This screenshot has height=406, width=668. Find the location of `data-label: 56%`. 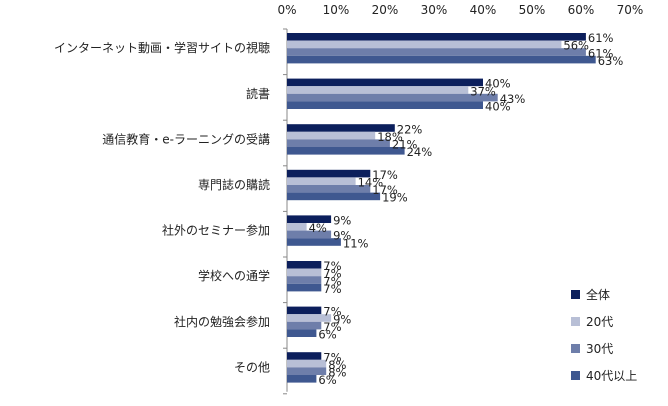

data-label: 56% is located at coordinates (576, 46).